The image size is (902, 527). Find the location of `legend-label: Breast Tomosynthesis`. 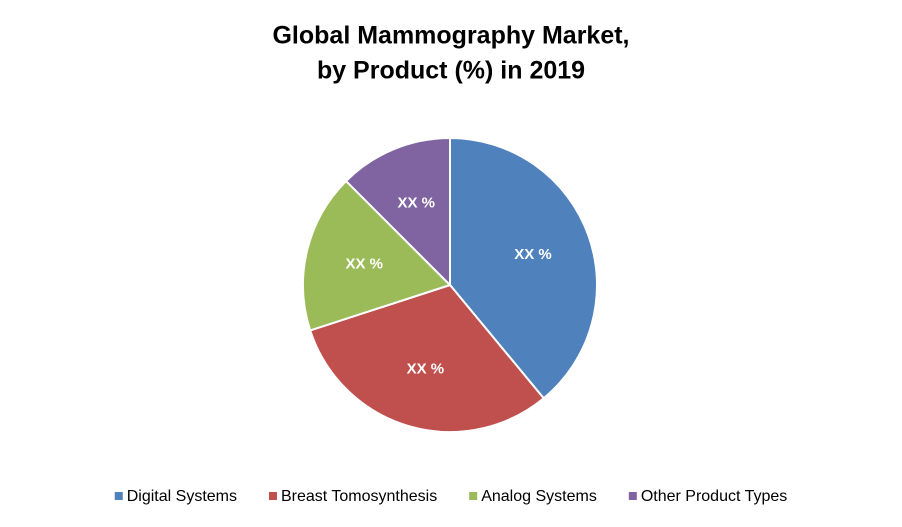

legend-label: Breast Tomosynthesis is located at coordinates (359, 496).